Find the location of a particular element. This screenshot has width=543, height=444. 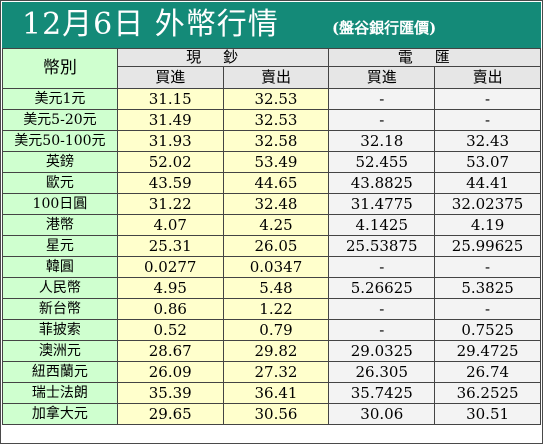

cash-buy-cell: 0.52 is located at coordinates (170, 330).